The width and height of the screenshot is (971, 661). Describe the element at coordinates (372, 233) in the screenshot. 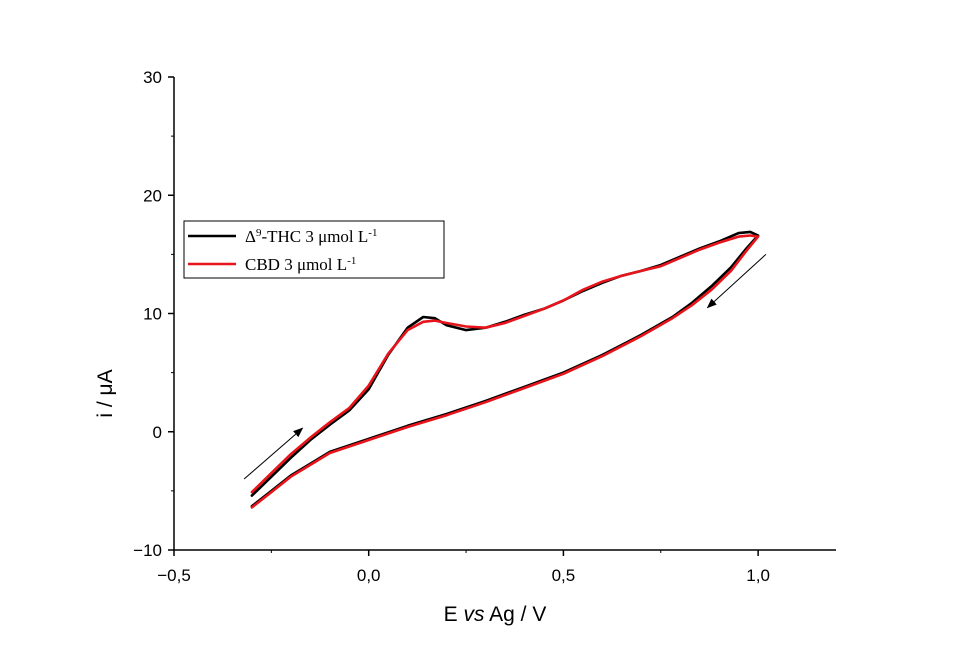

I see `legend-thc-exp: -1` at that location.